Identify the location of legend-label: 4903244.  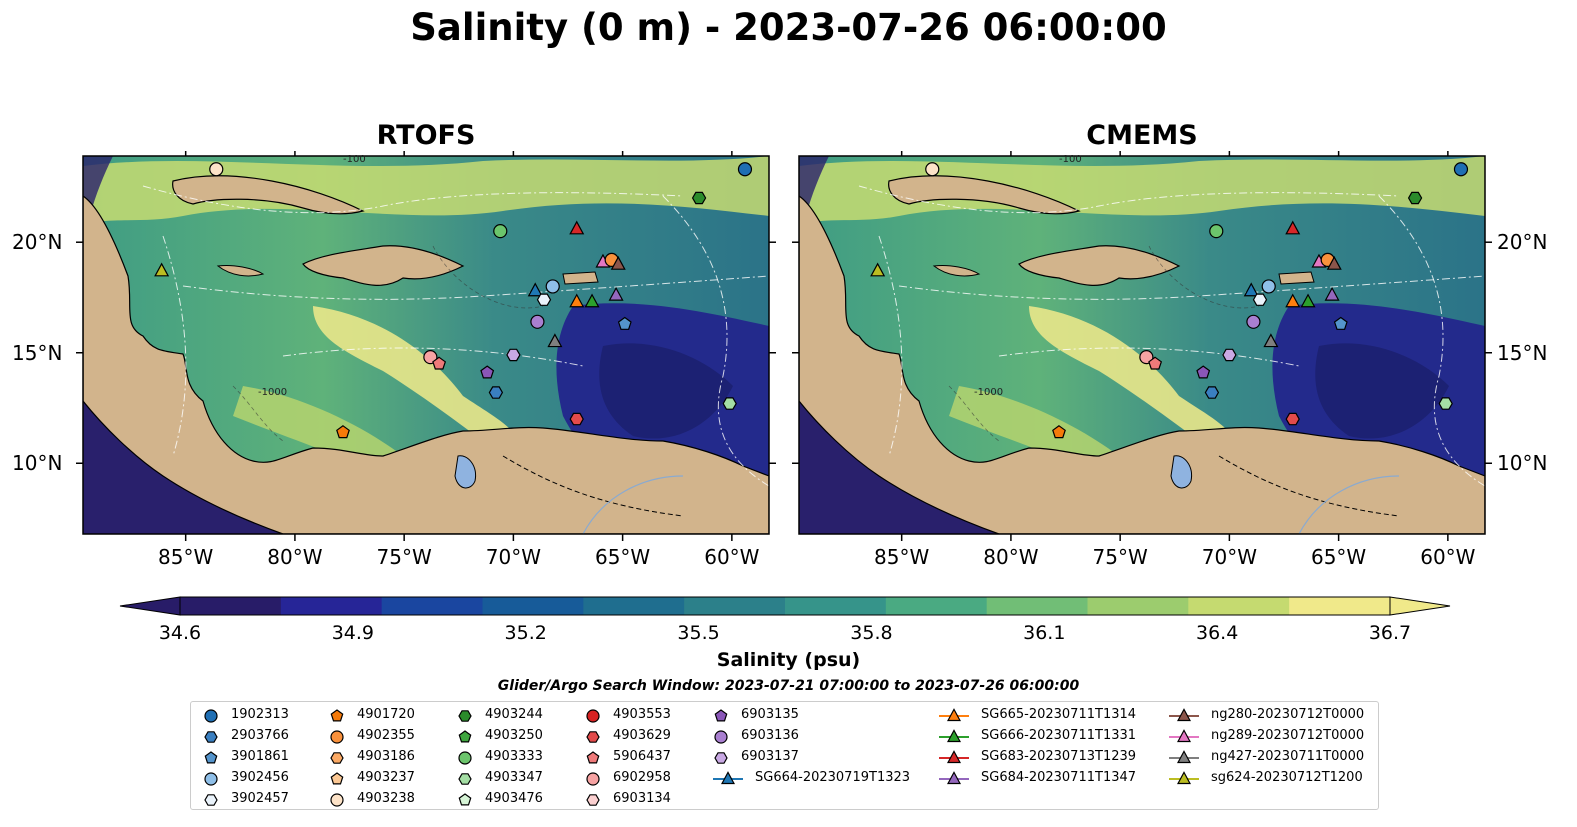
(514, 714).